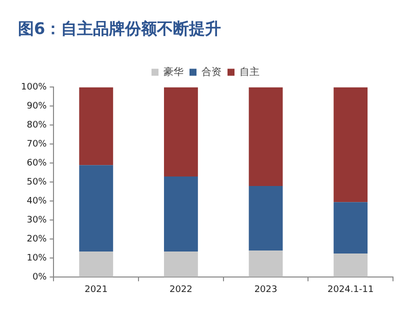  What do you see at coordinates (37, 145) in the screenshot?
I see `y-tick-label: 70%` at bounding box center [37, 145].